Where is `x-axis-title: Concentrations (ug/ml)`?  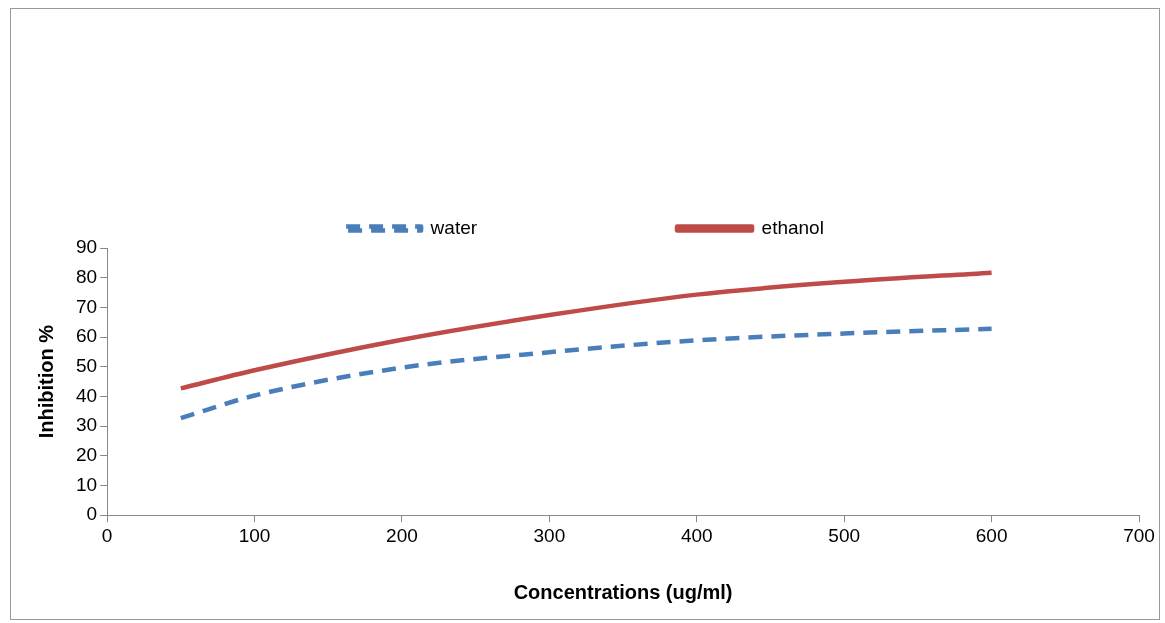
x-axis-title: Concentrations (ug/ml) is located at coordinates (623, 591).